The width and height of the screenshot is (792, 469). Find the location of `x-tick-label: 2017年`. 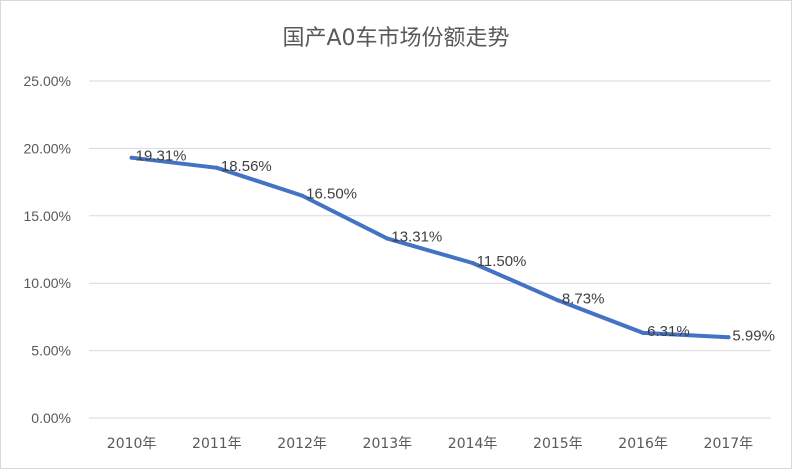

x-tick-label: 2017年 is located at coordinates (729, 444).